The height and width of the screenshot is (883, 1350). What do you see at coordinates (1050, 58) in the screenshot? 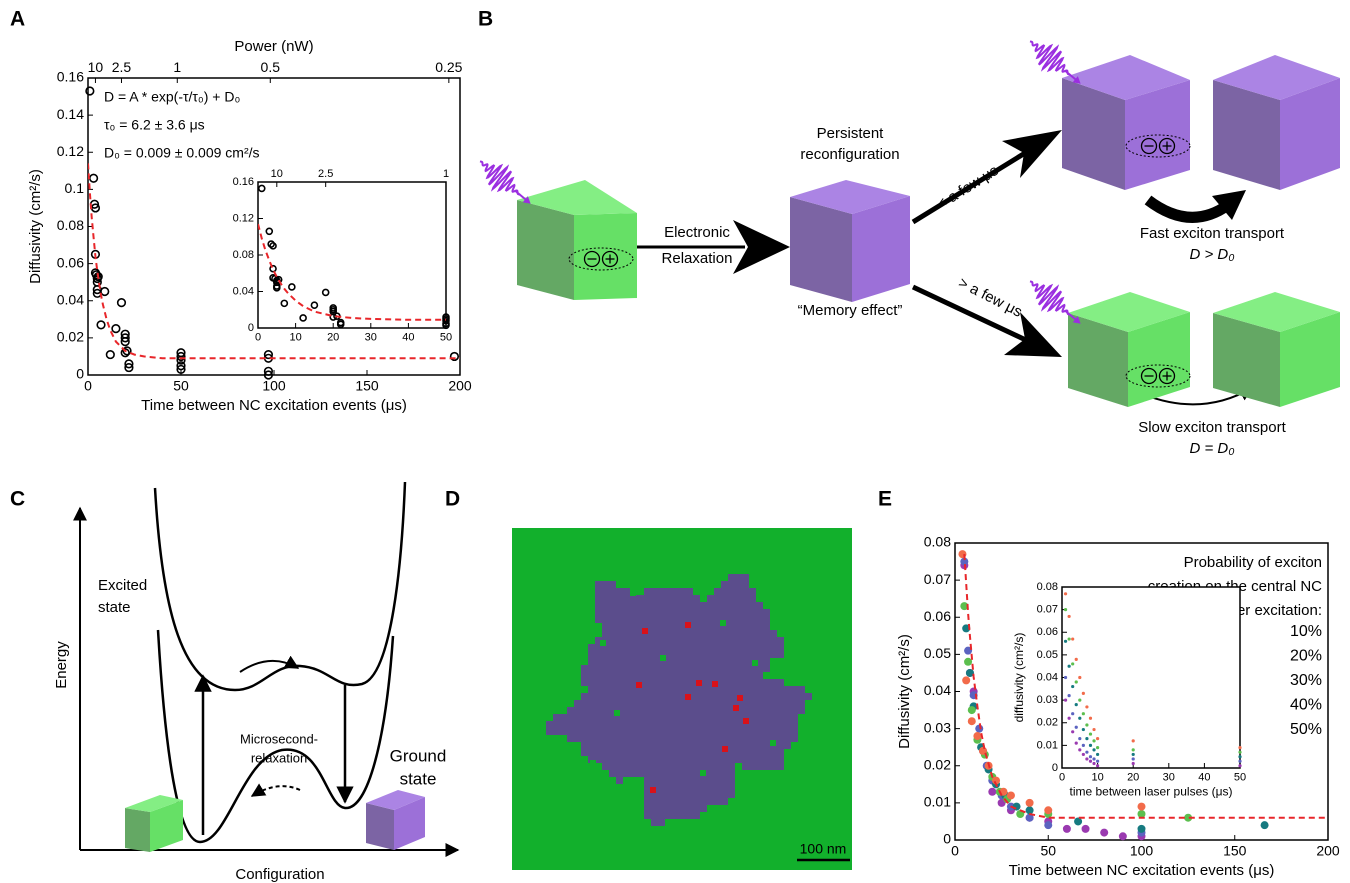
I see `laser-wave` at bounding box center [1050, 58].